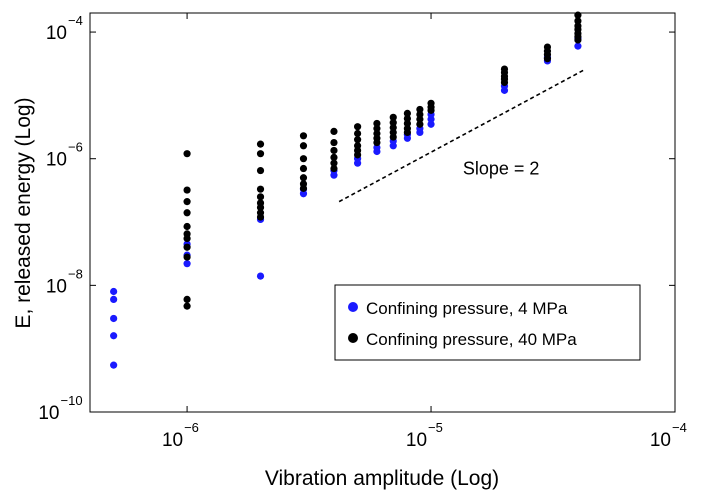  I want to click on legend-box, so click(487, 322).